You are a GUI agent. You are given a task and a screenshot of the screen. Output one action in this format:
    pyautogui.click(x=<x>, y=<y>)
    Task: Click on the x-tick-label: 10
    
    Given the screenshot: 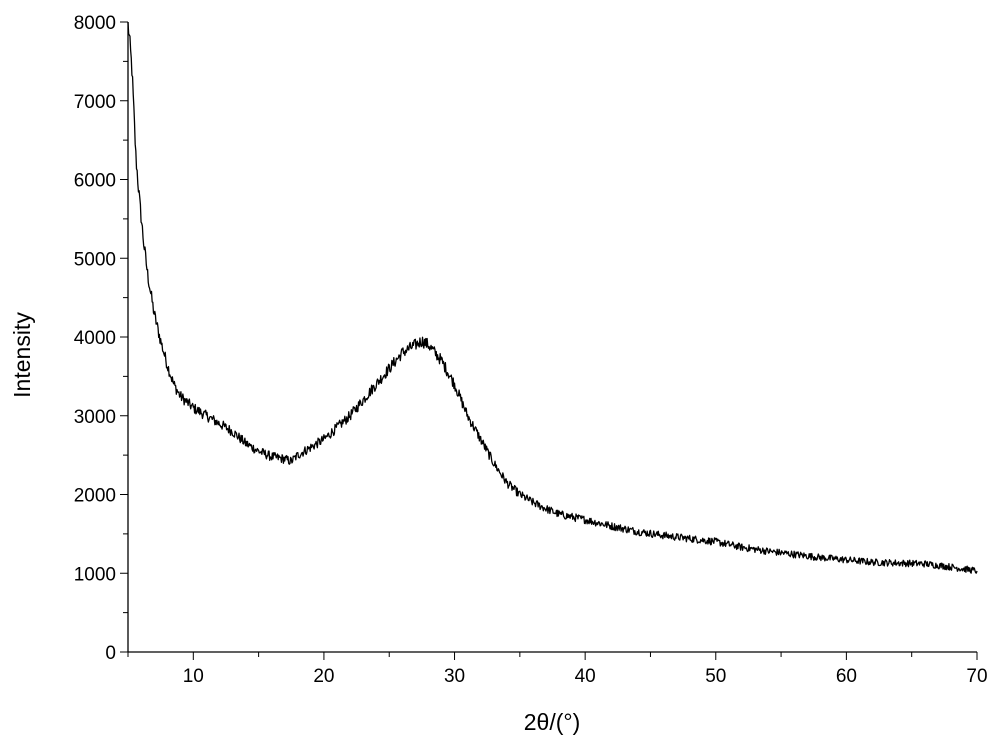 What is the action you would take?
    pyautogui.click(x=193, y=676)
    